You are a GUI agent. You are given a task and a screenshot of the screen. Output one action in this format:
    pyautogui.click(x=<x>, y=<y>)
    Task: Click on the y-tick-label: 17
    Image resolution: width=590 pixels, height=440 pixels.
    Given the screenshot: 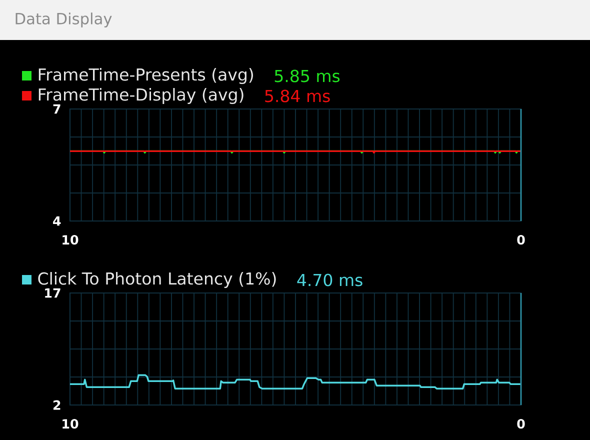 What is the action you would take?
    pyautogui.click(x=52, y=293)
    